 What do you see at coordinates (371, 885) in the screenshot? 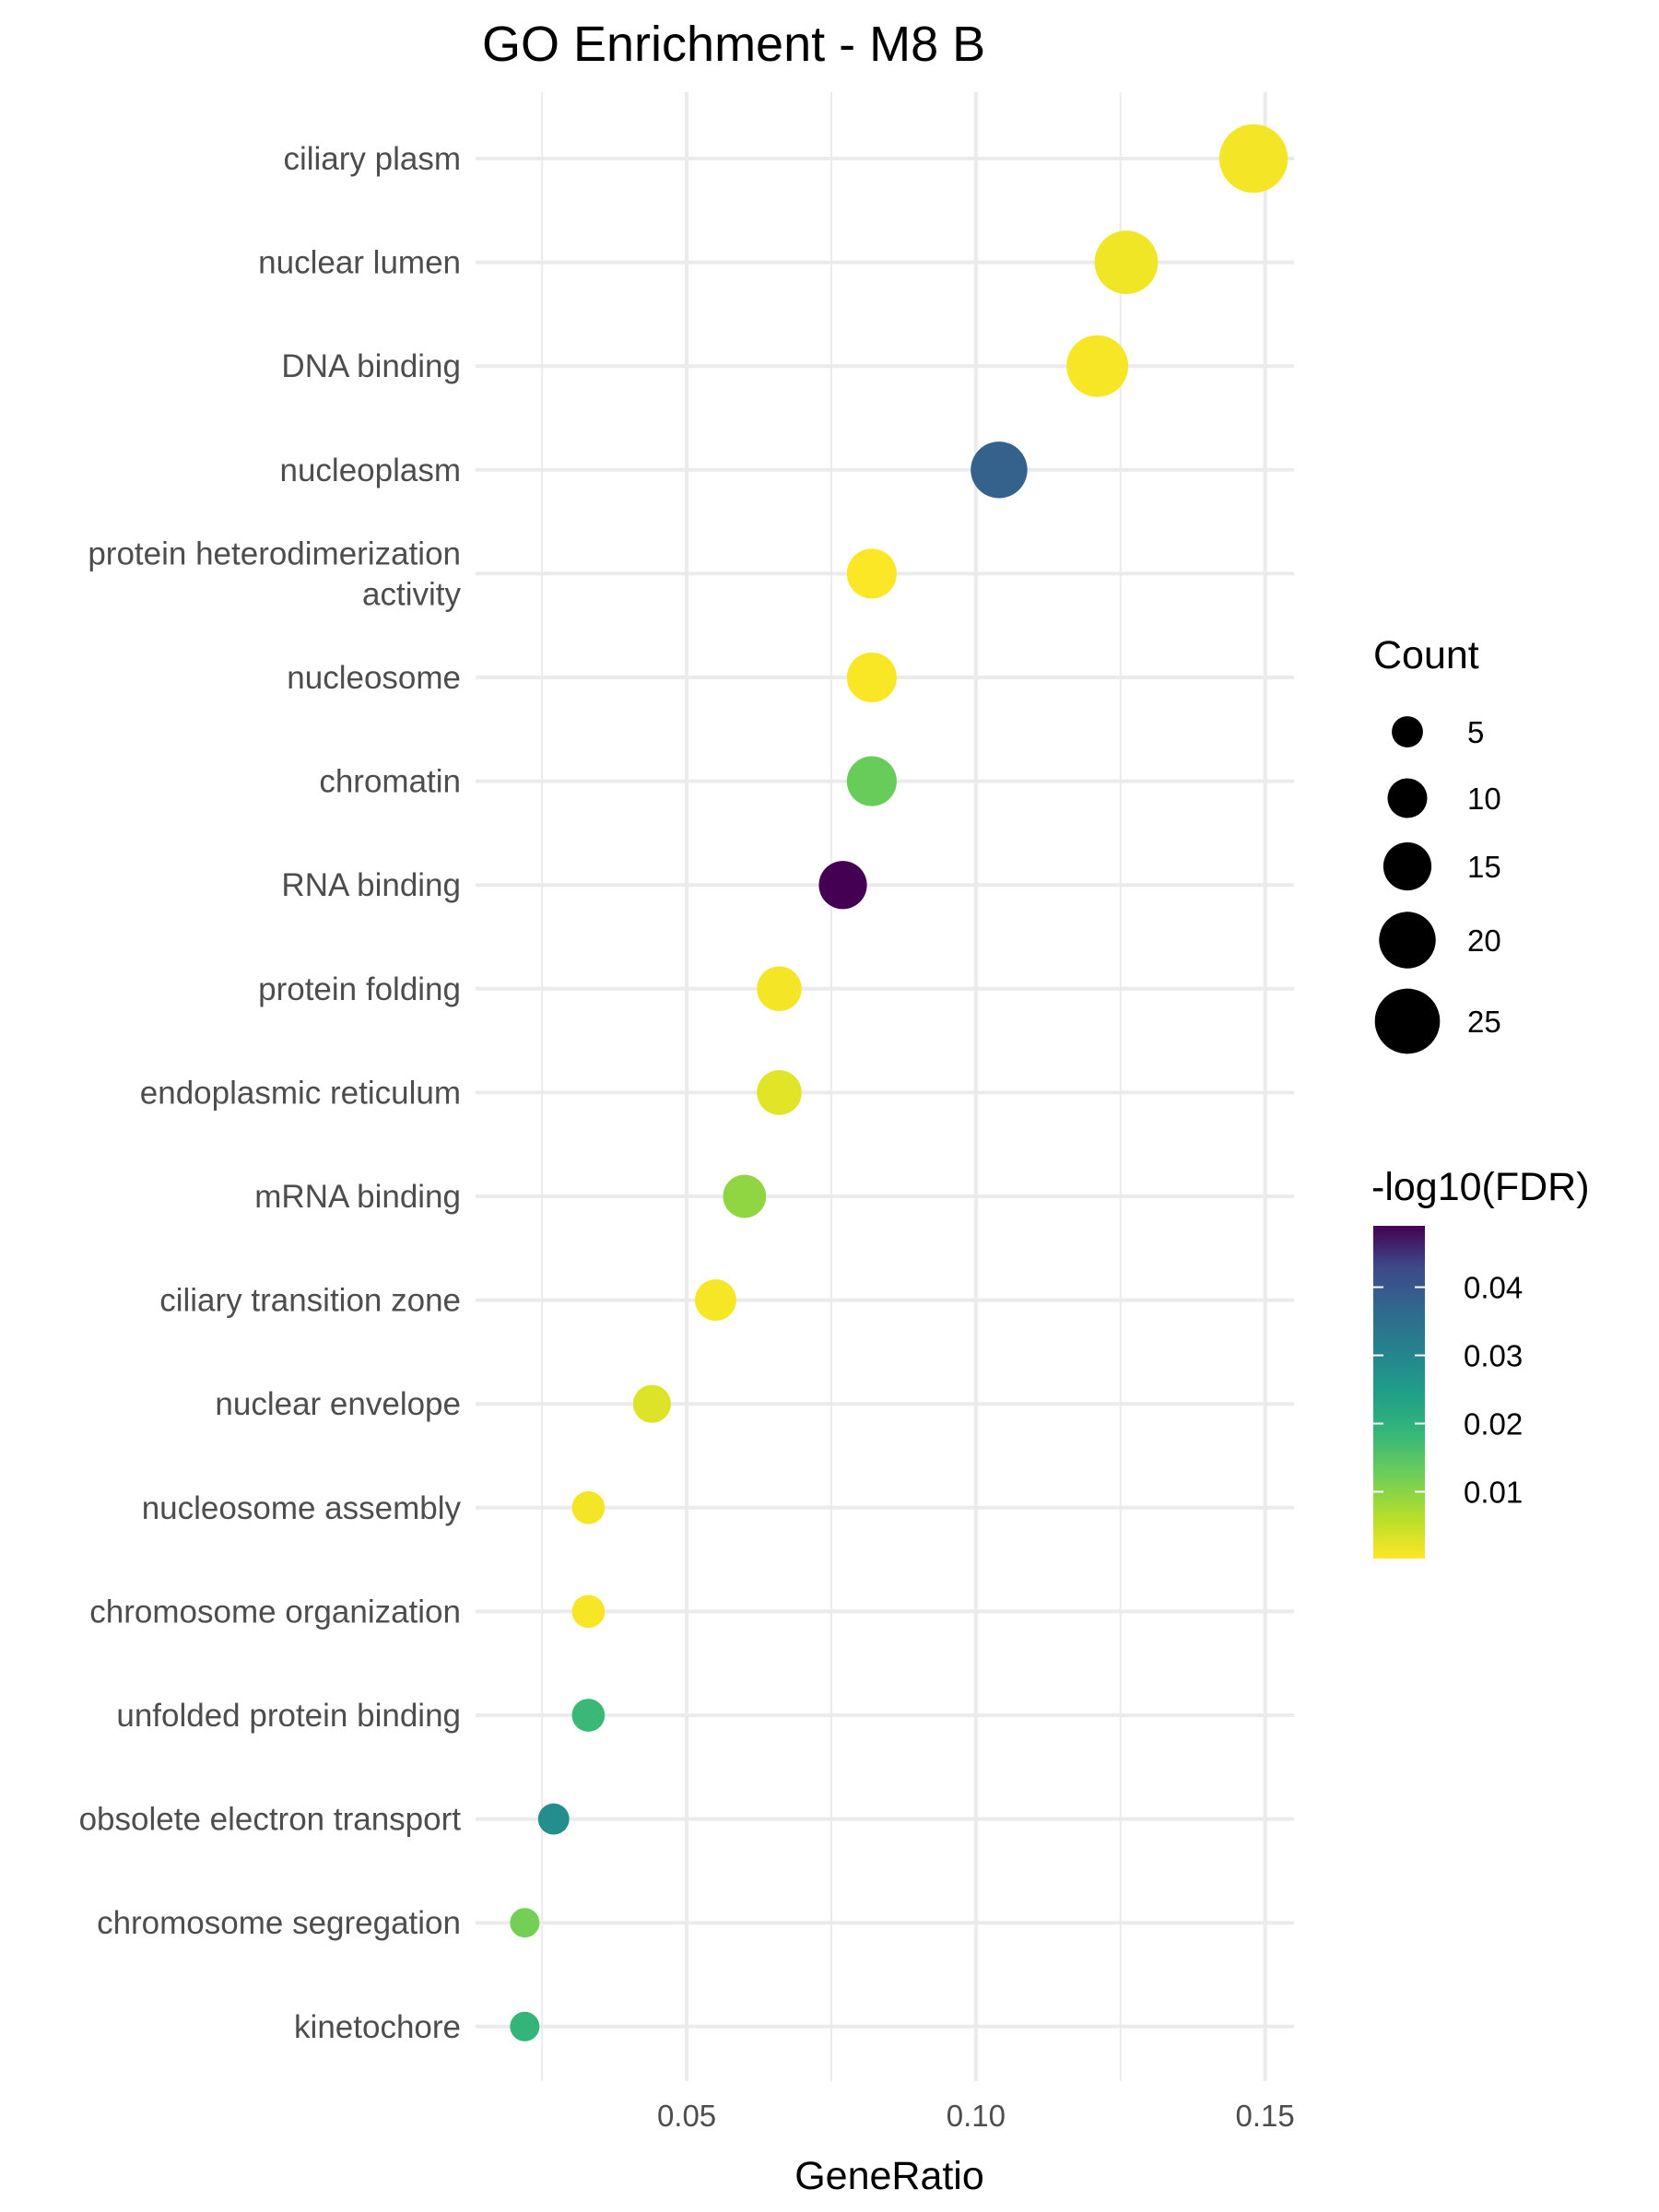
I see `y-tick-label: RNA binding` at bounding box center [371, 885].